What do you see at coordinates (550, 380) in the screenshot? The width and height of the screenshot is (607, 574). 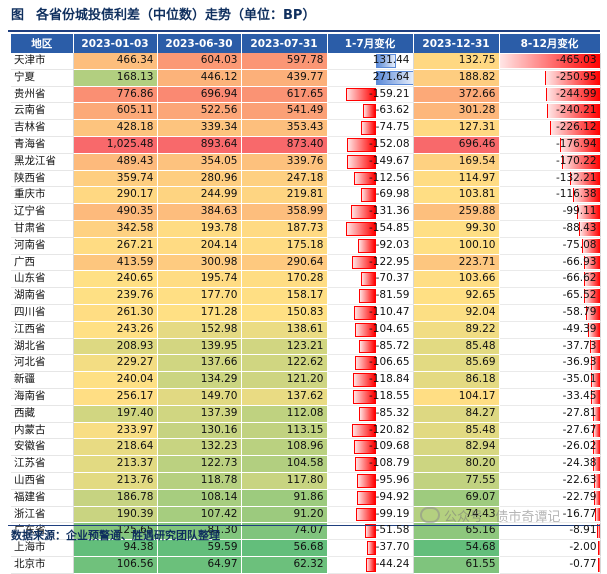 I see `change-bar-cell: -35.01` at bounding box center [550, 380].